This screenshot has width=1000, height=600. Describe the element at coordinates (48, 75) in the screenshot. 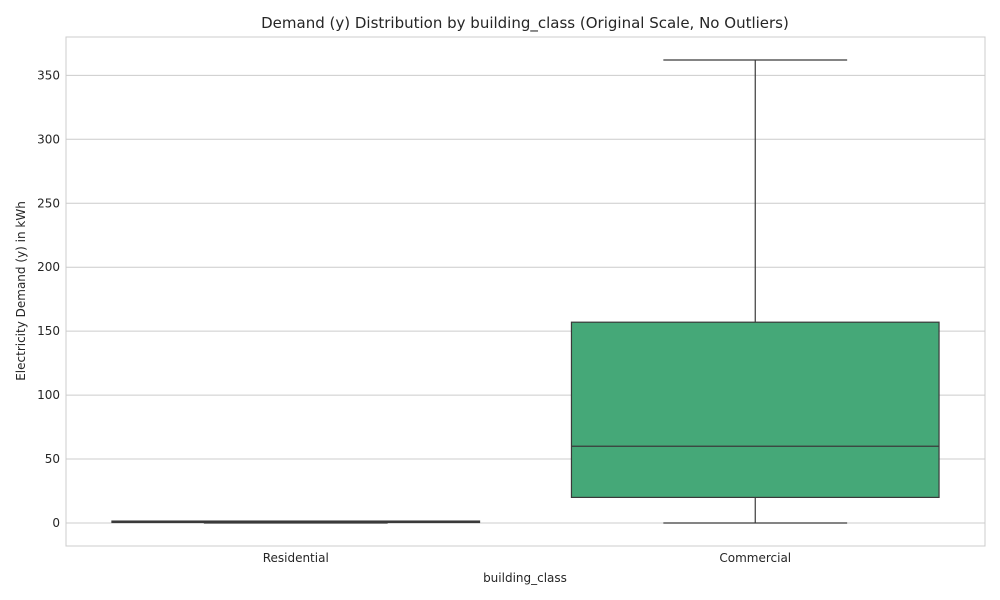

I see `y-tick-label: 350` at that location.